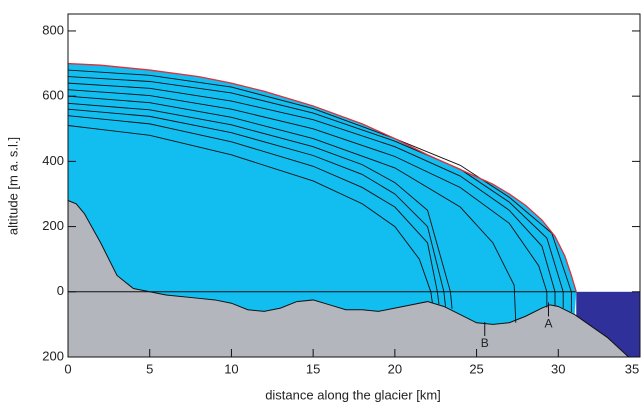  What do you see at coordinates (60, 290) in the screenshot?
I see `y-tick-label: 0` at bounding box center [60, 290].